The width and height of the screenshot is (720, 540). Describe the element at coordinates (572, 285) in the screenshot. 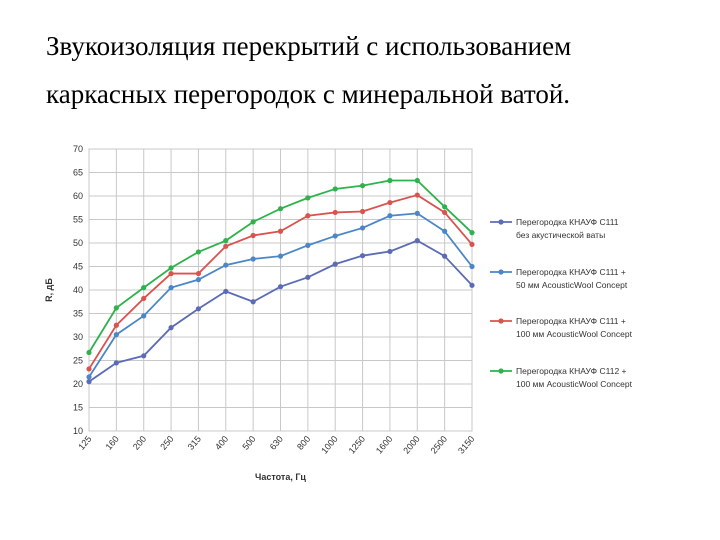

I see `legend-label: 50 мм AcousticWool Concept` at that location.